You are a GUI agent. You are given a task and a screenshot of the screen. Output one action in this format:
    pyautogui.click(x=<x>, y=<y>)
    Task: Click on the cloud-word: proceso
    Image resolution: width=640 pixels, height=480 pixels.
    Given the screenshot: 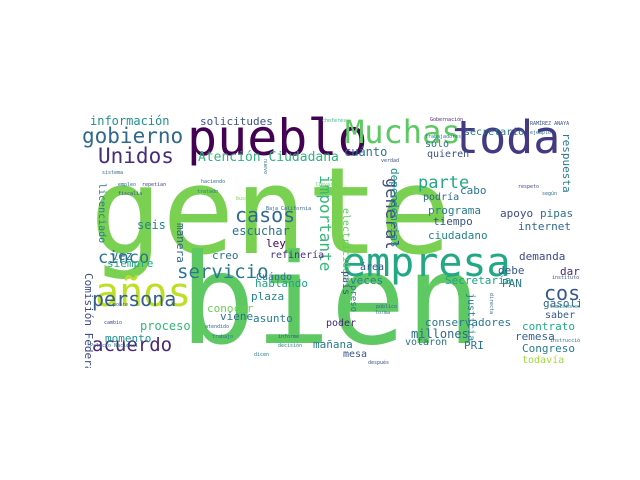 What is the action you would take?
    pyautogui.click(x=165, y=326)
    